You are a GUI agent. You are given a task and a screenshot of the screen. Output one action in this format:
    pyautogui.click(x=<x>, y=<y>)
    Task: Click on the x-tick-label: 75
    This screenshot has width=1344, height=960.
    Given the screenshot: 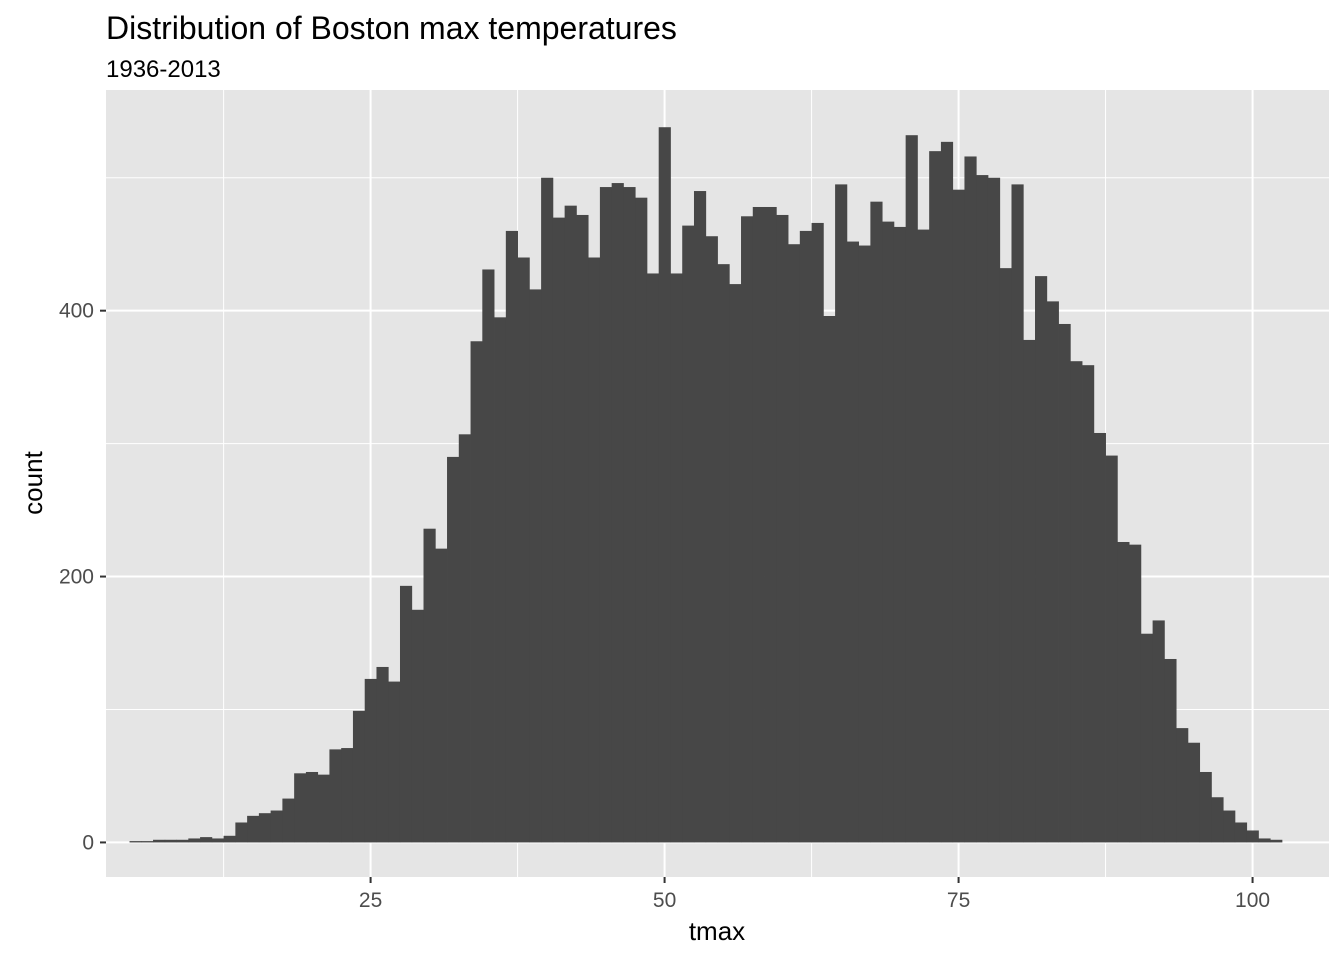 What is the action you would take?
    pyautogui.click(x=958, y=900)
    